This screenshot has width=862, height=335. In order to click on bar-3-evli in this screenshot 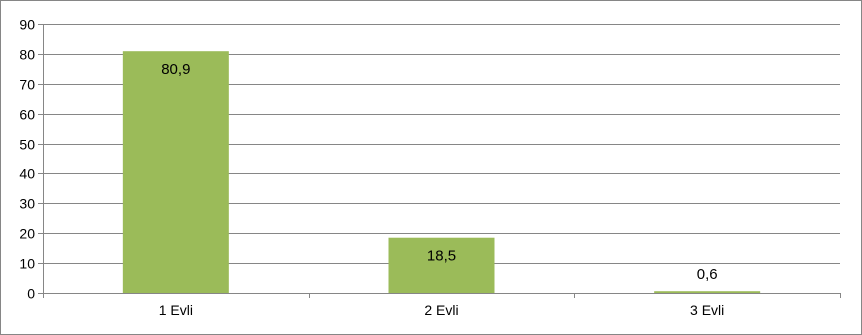, I will do `click(707, 292)`.